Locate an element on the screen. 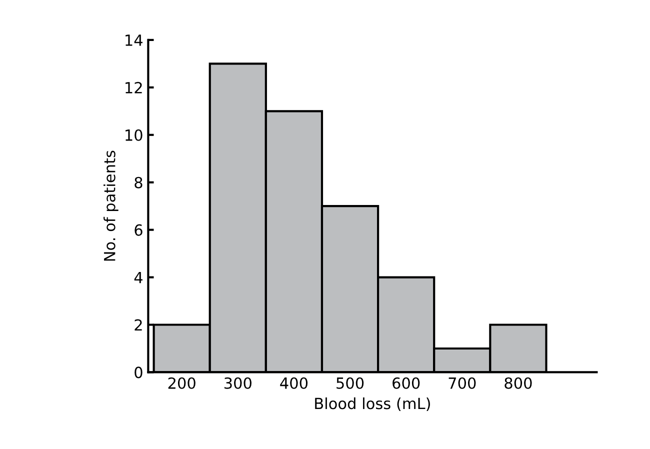  x-tick-label: 200 is located at coordinates (182, 383).